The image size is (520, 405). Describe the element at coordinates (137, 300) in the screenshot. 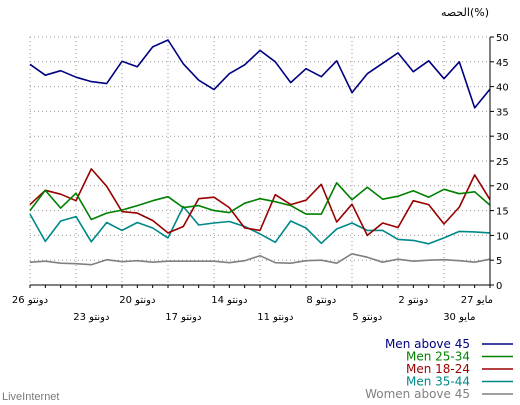

I see `x-tick-label: 20 دونتو` at that location.